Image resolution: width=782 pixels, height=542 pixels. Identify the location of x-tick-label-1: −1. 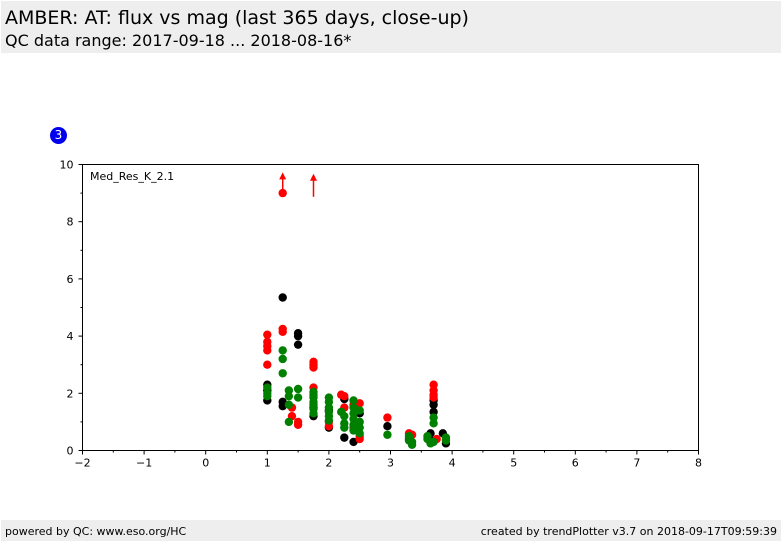
(144, 463).